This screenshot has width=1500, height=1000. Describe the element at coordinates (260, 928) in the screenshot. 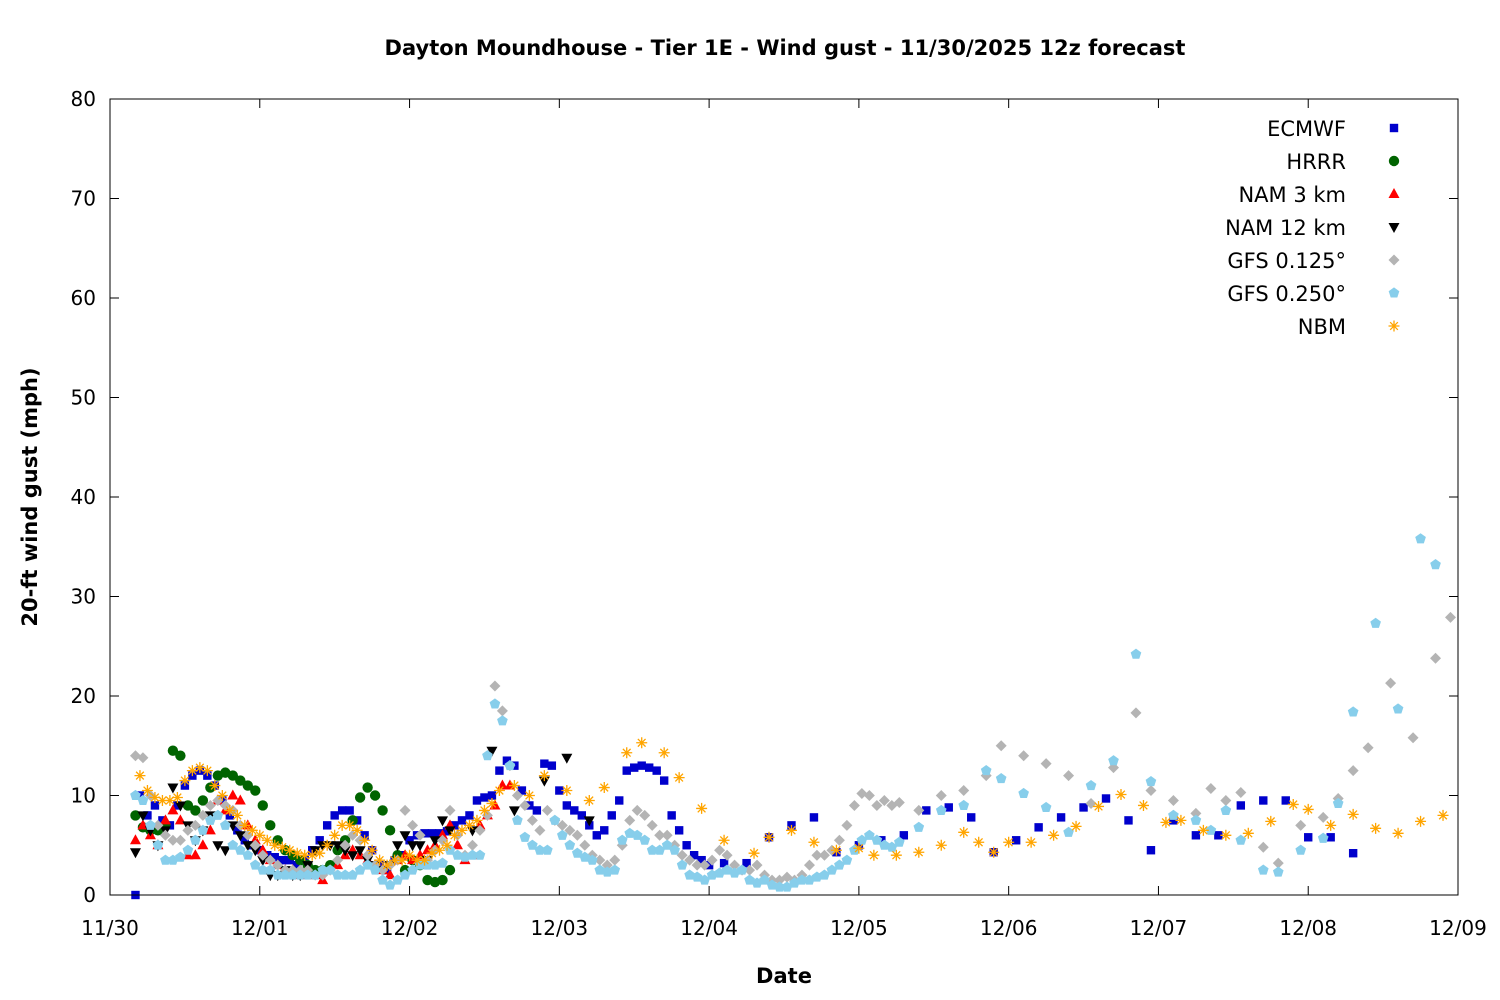

I see `x-tick-label: 12/01` at that location.